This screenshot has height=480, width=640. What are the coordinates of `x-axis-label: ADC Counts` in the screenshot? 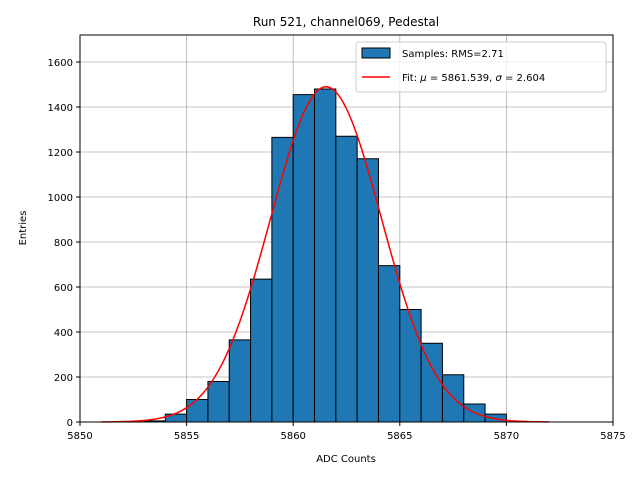 It's located at (346, 459).